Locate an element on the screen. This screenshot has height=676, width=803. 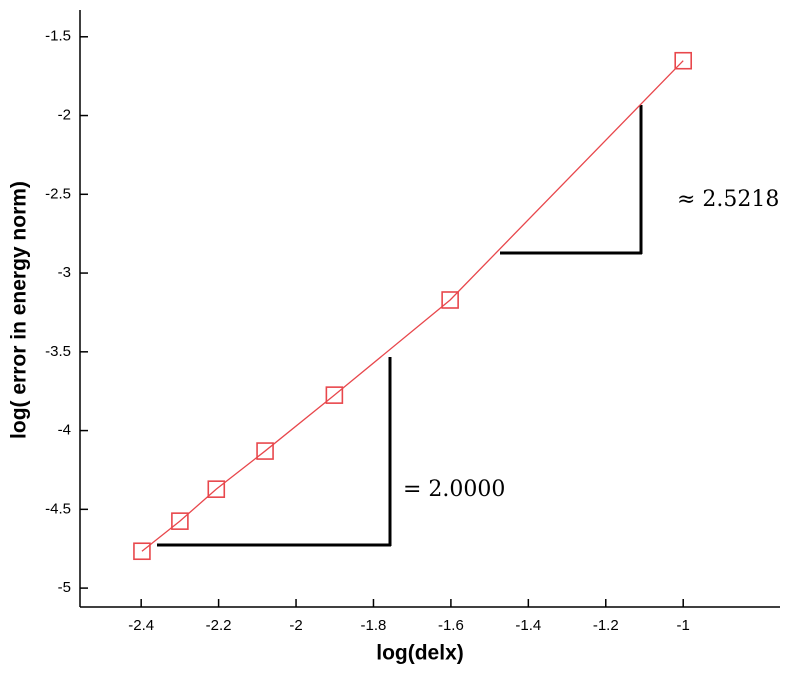
y-tick-label: -5 is located at coordinates (64, 587).